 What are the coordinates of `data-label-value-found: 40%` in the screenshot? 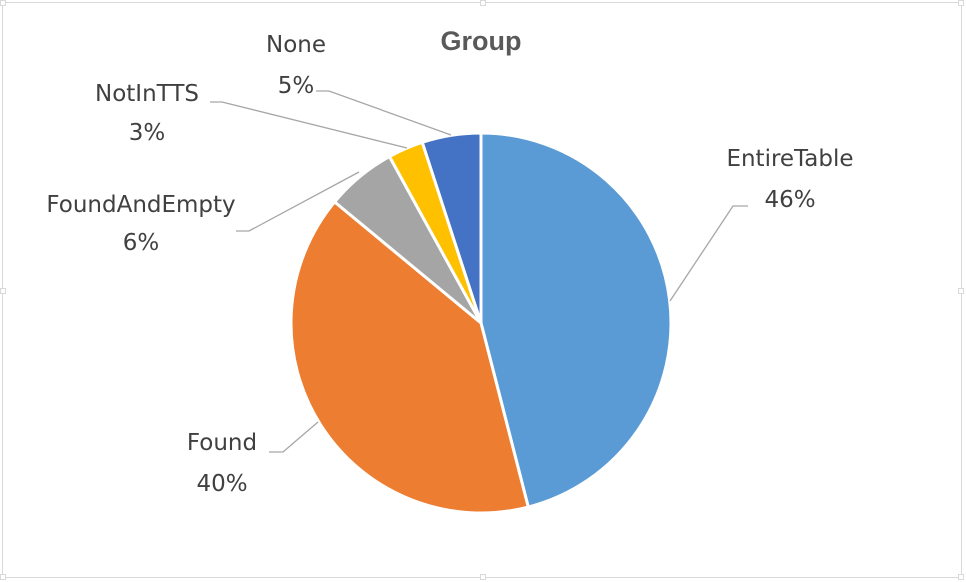 It's located at (221, 484).